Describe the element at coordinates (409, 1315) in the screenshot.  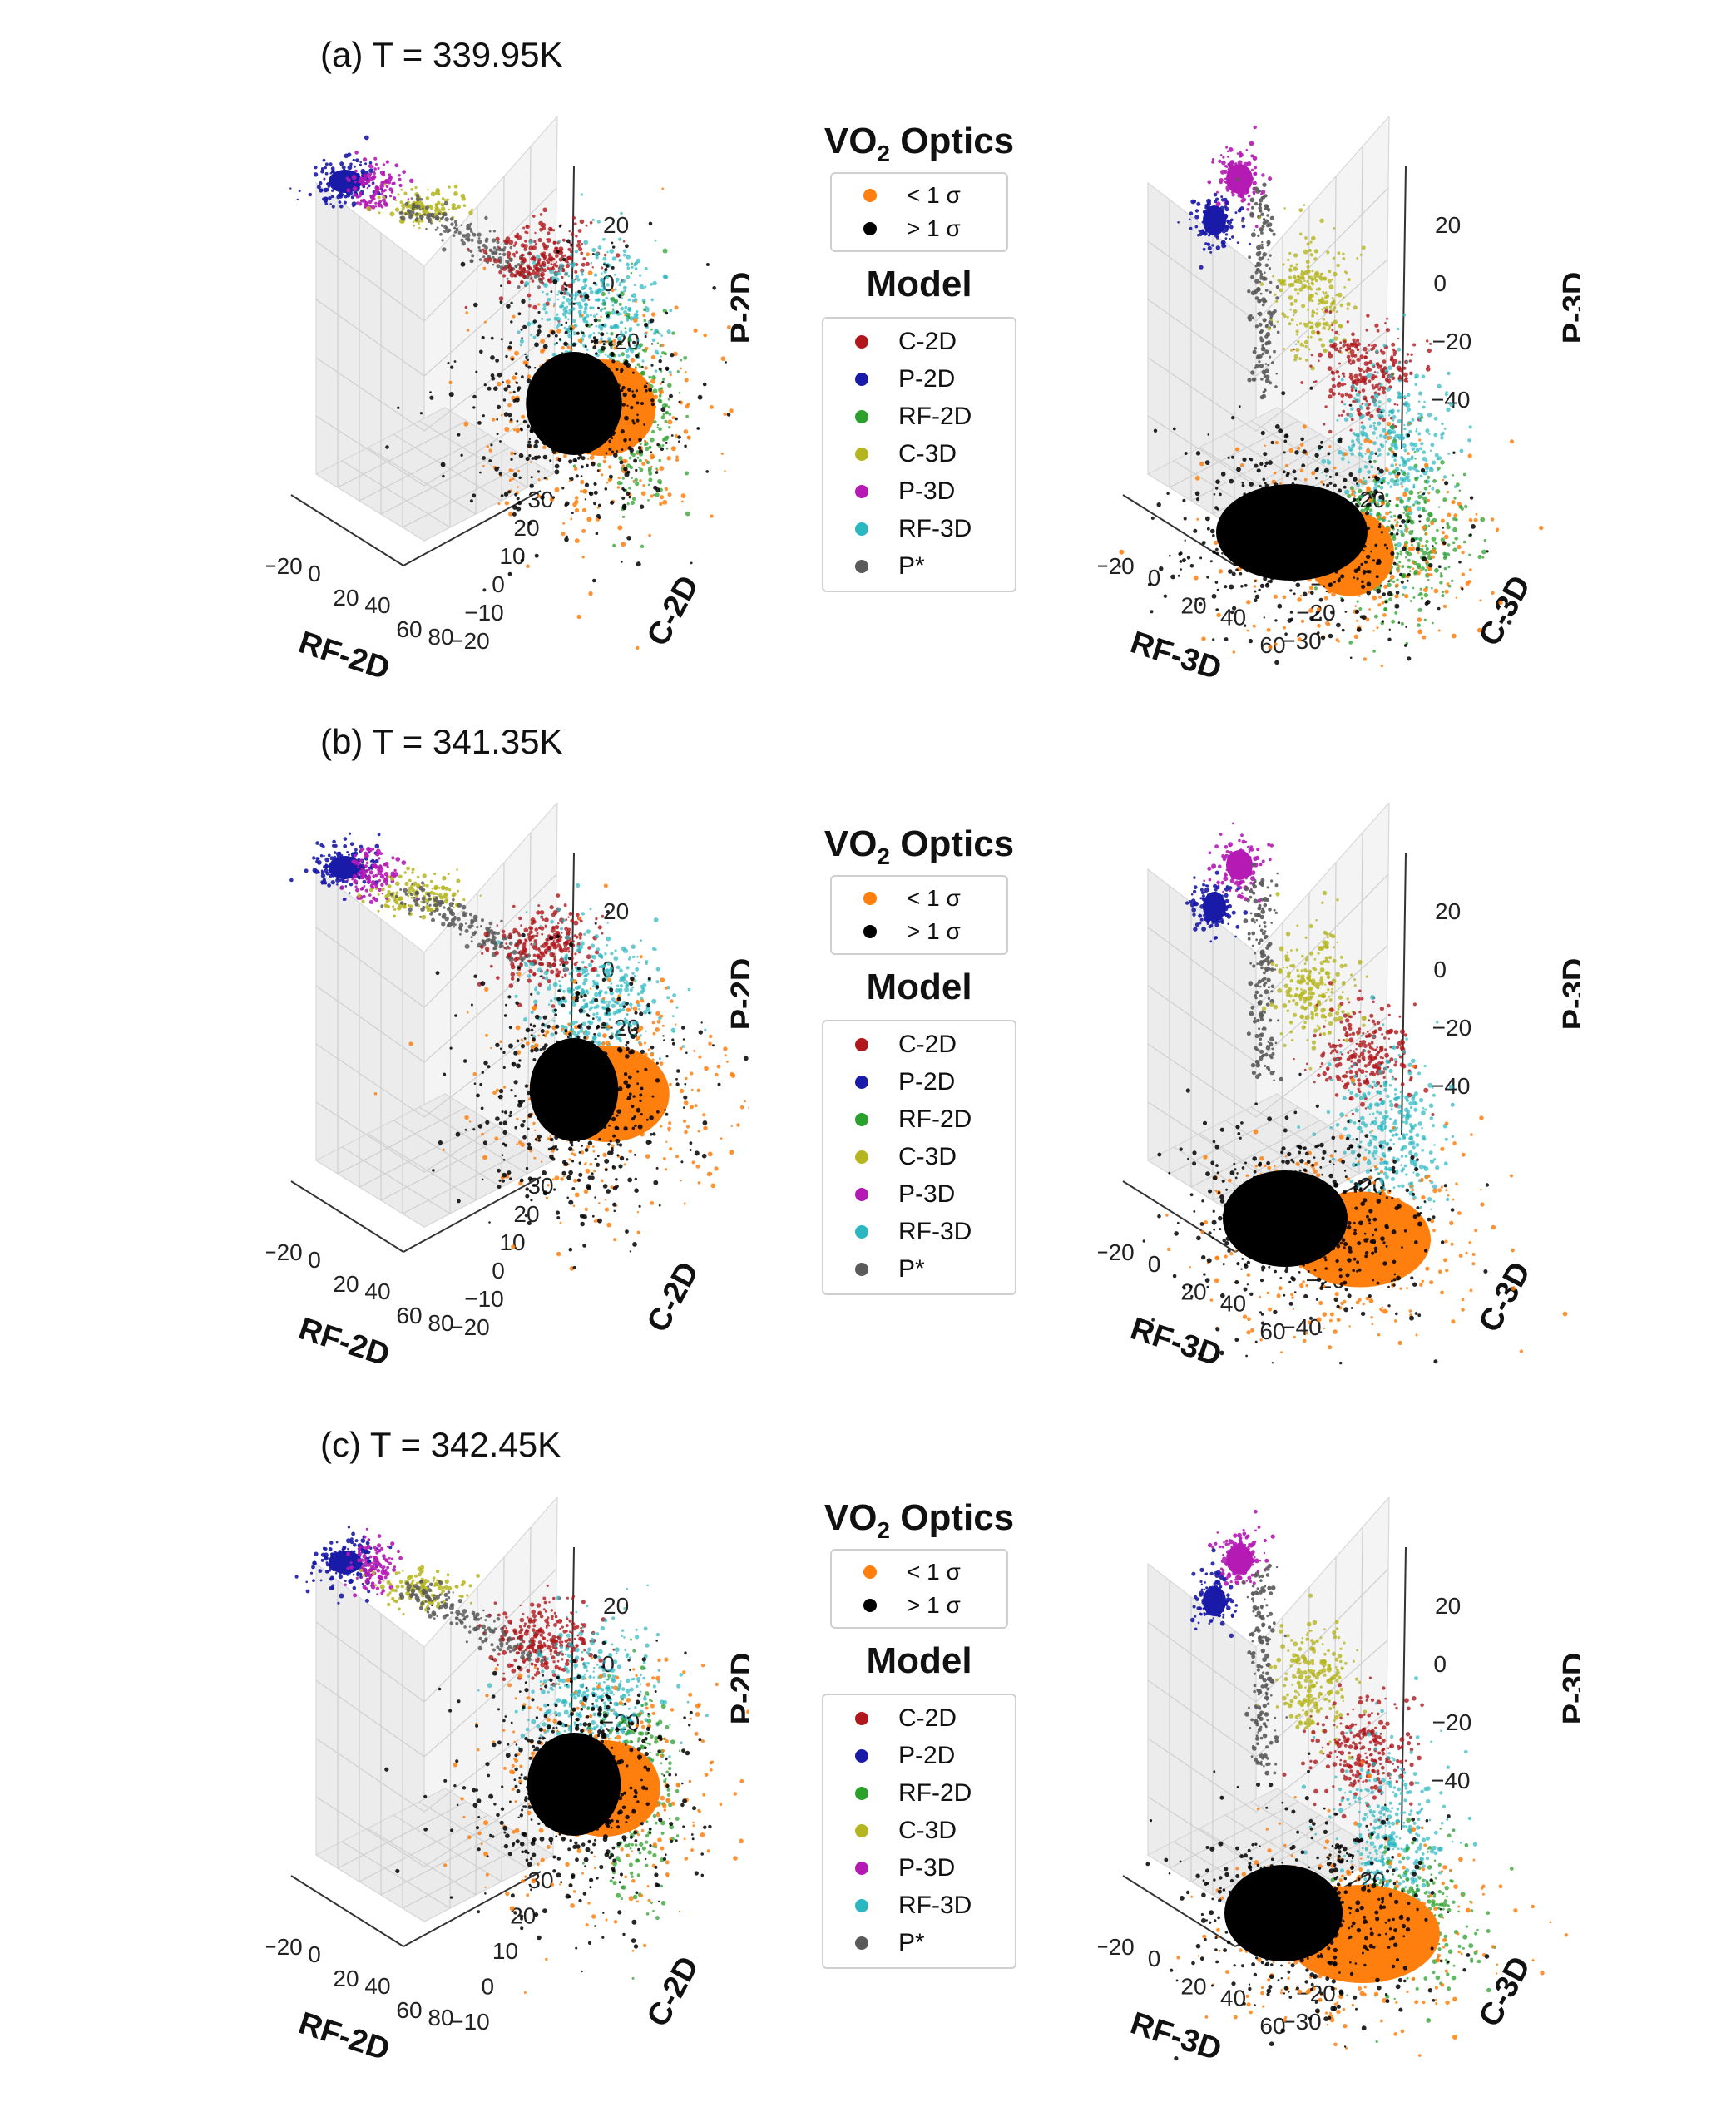
I see `x-tick-label: 60` at that location.